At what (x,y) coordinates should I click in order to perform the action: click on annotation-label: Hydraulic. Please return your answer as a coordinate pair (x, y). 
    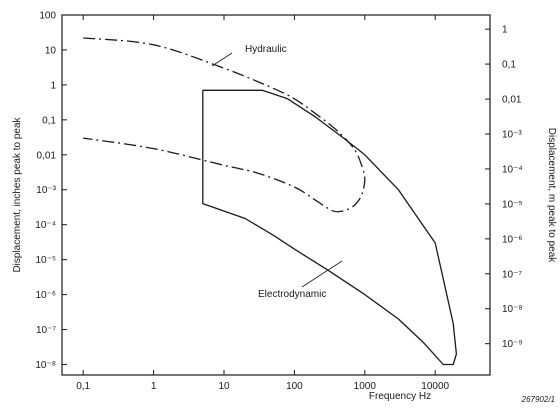
    Looking at the image, I should click on (266, 49).